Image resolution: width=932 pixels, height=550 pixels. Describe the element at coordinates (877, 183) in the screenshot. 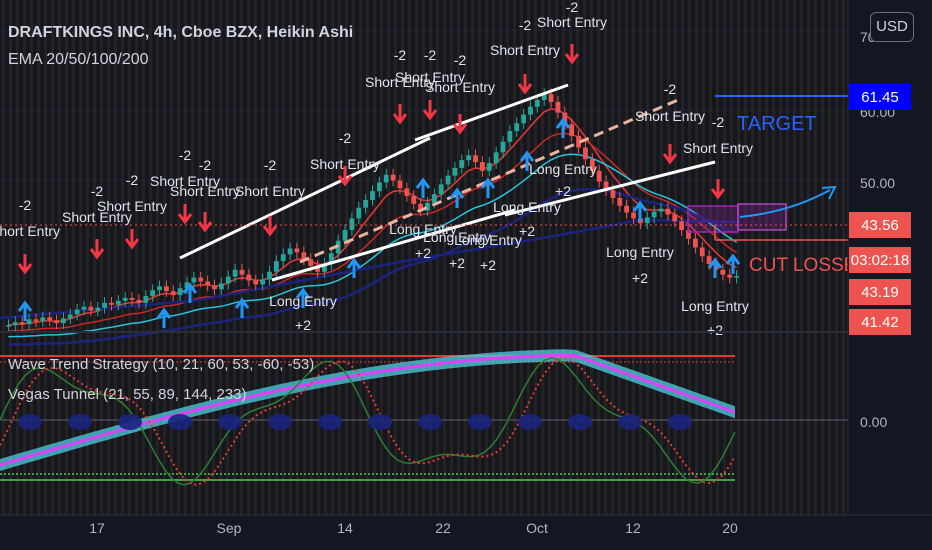

I see `price-tick-label: 50.00` at that location.